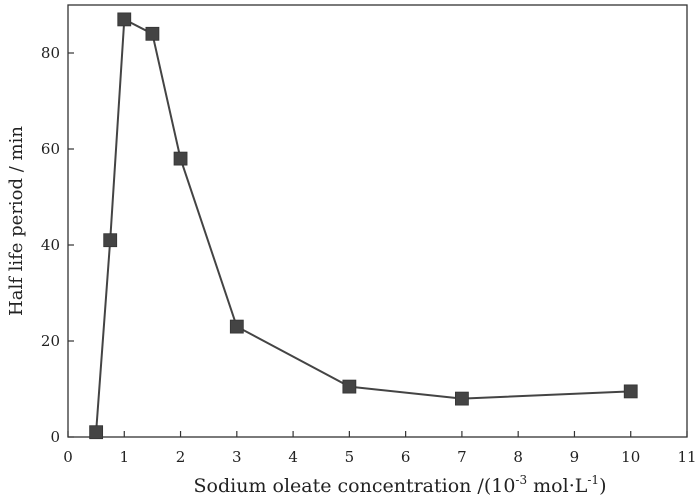  I want to click on x-axis-title-pre: Sodium oleate concentration /(10, so click(355, 486).